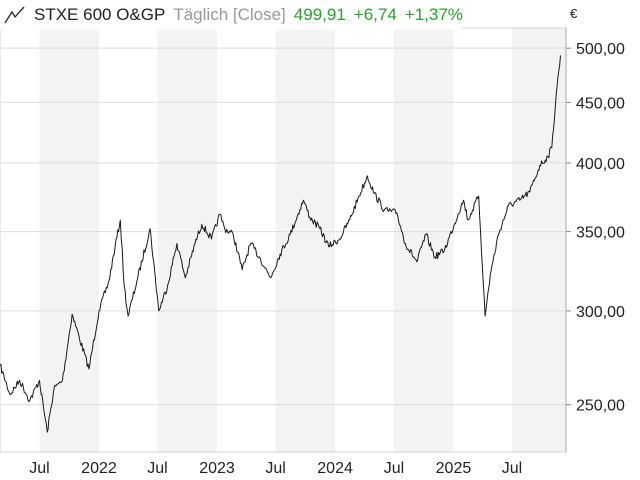 Image resolution: width=640 pixels, height=480 pixels. Describe the element at coordinates (319, 14) in the screenshot. I see `last-price: 499,91` at that location.